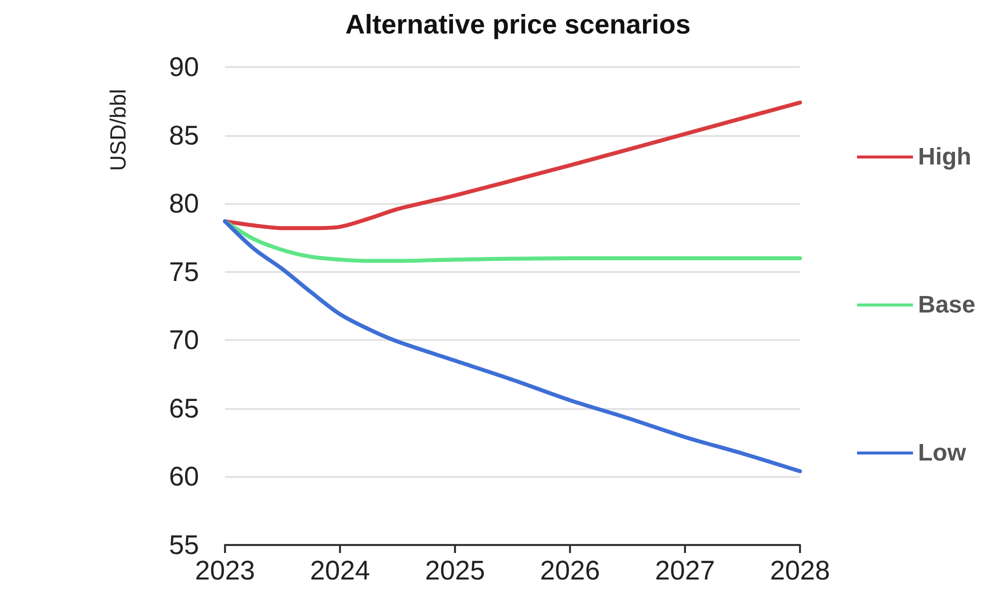 The height and width of the screenshot is (599, 1000). What do you see at coordinates (183, 477) in the screenshot?
I see `y-tick-label: 60` at bounding box center [183, 477].